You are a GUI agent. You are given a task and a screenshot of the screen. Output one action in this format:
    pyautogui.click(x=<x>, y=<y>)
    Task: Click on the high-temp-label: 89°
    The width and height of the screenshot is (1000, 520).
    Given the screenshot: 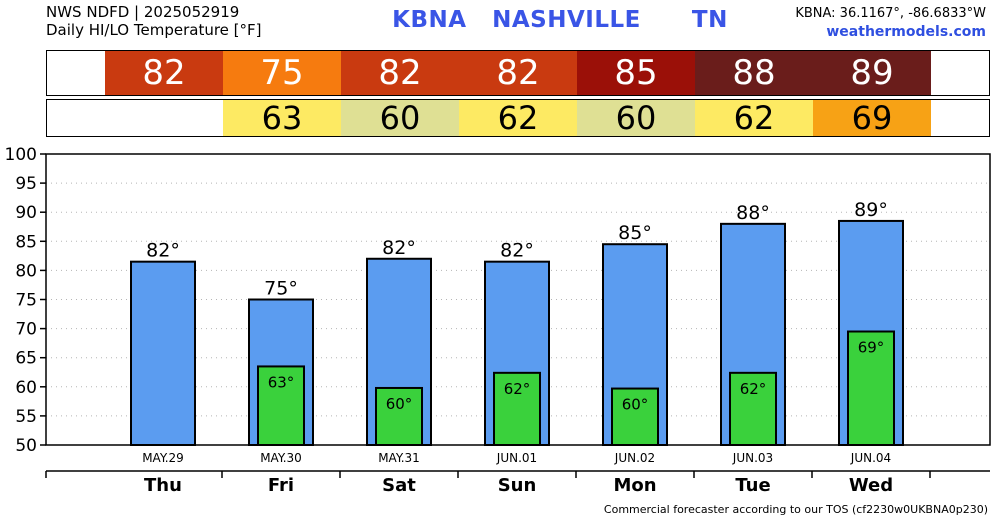 What is the action you would take?
    pyautogui.click(x=871, y=210)
    